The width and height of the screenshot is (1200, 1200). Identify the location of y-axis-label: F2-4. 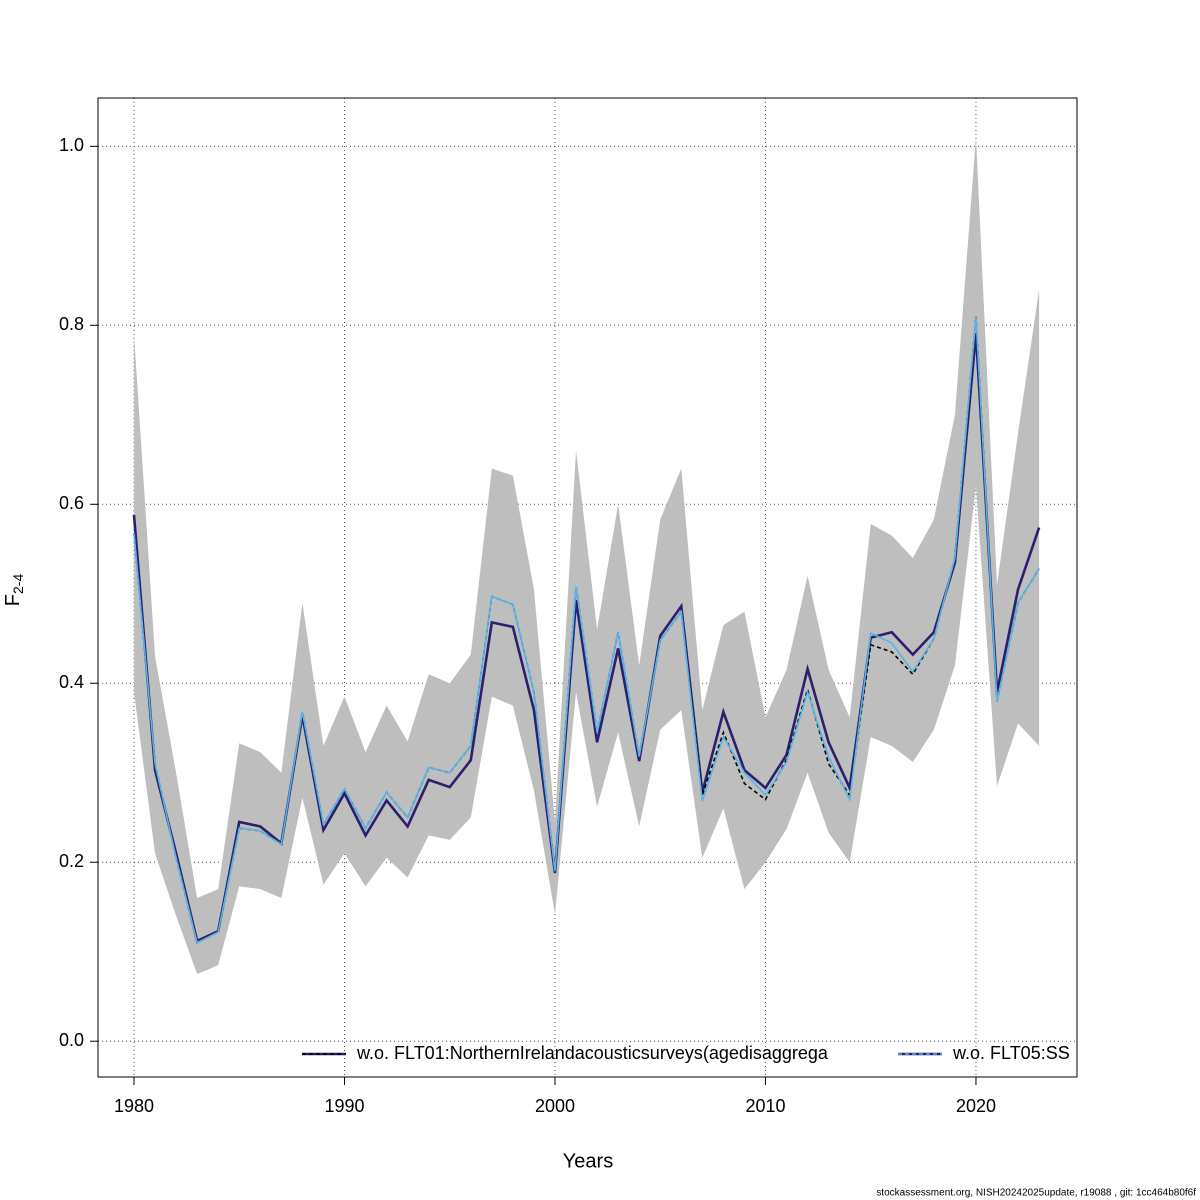
(13, 590).